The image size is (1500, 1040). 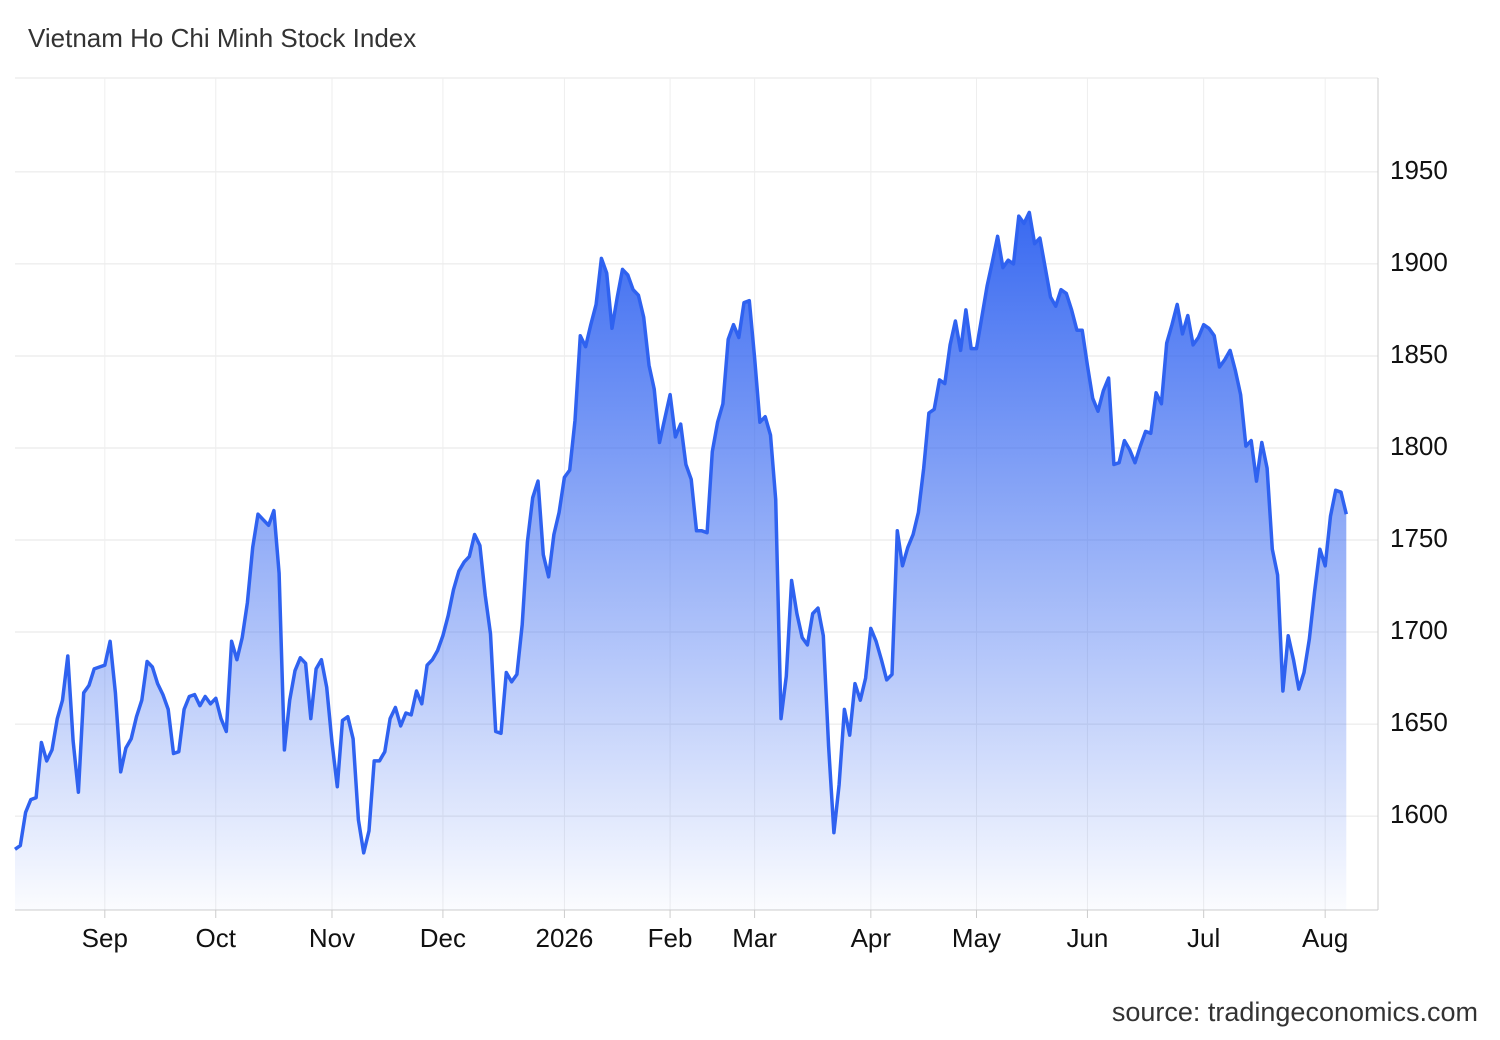 What do you see at coordinates (105, 938) in the screenshot?
I see `x-tick-label: Sep` at bounding box center [105, 938].